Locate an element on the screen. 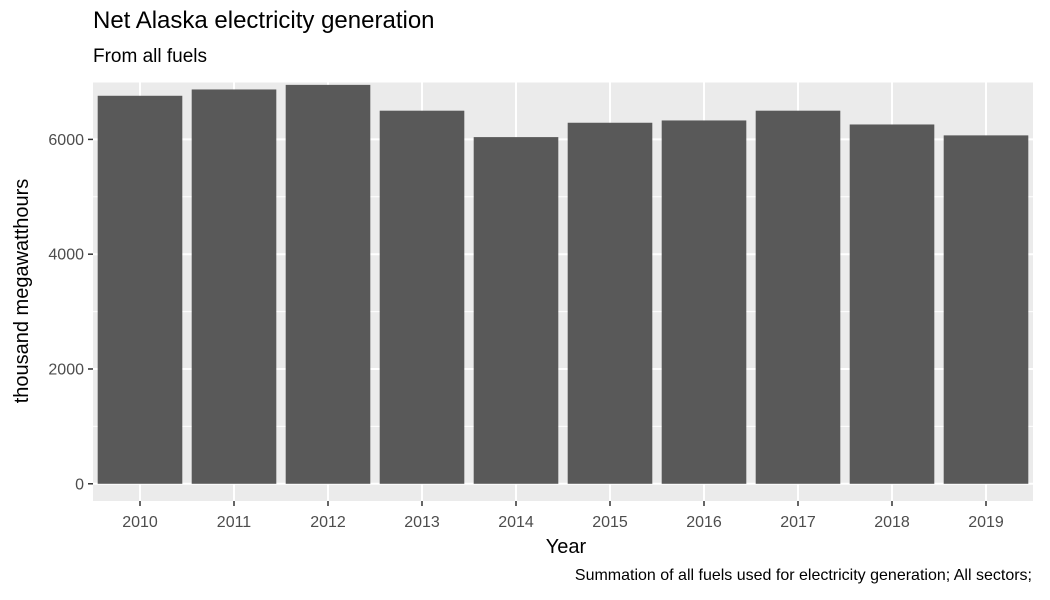  x-tick-label: 2015 is located at coordinates (610, 522).